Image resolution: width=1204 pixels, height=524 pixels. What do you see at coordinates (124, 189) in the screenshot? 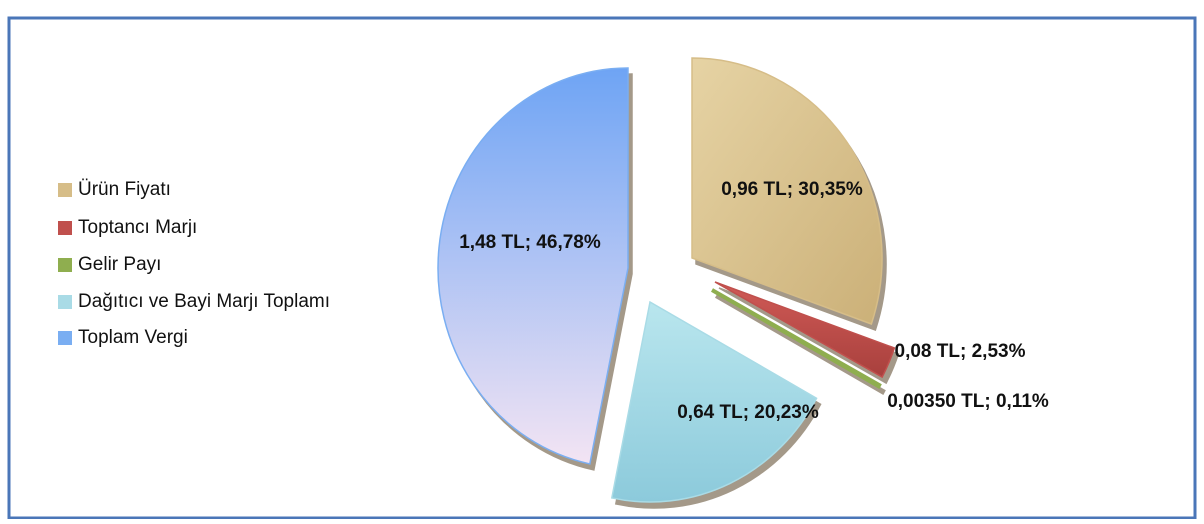
I see `legend-label: Ürün Fiyatı` at bounding box center [124, 189].